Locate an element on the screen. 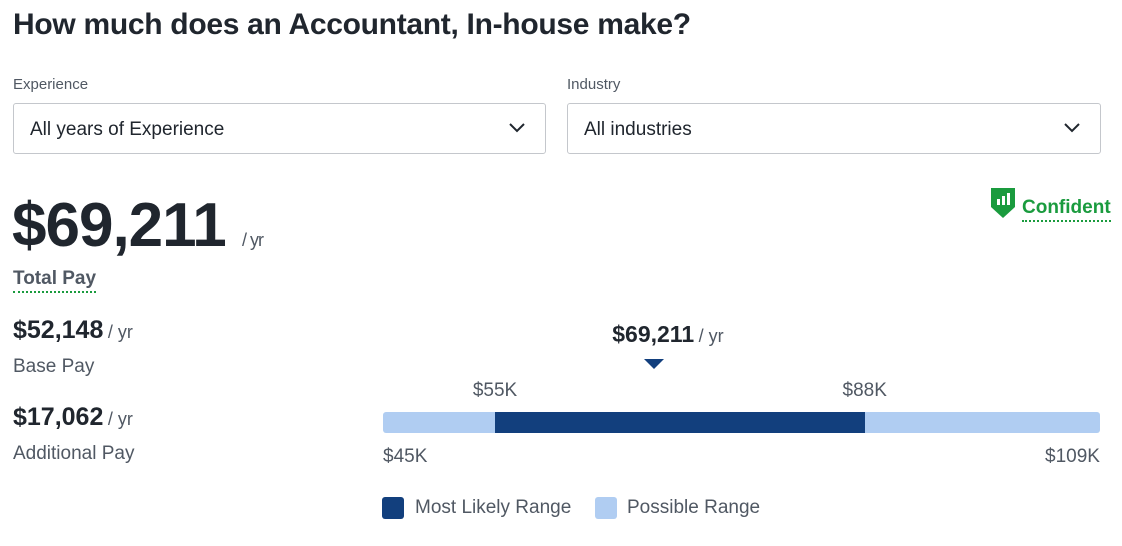 The height and width of the screenshot is (546, 1122). range-label: $55K is located at coordinates (495, 390).